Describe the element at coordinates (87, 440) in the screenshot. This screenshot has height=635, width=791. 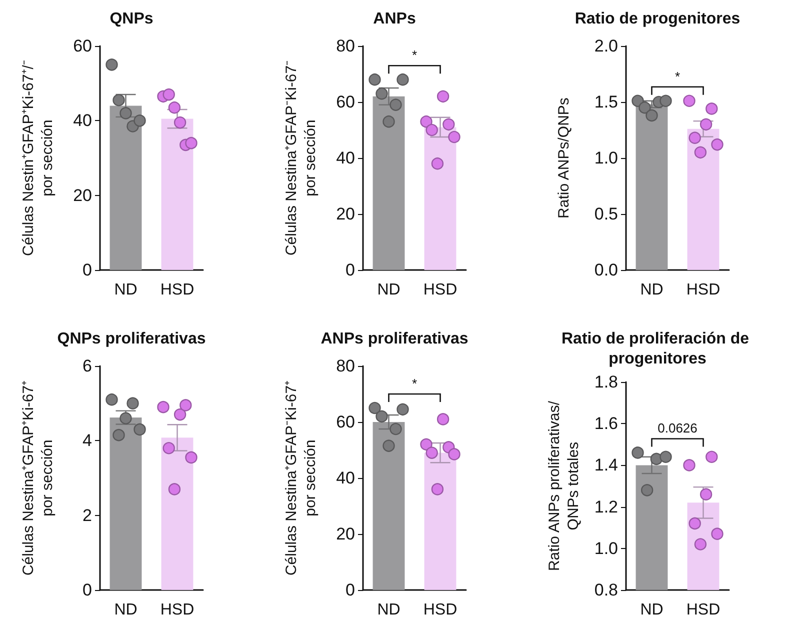
I see `y-tick-label: 4` at that location.